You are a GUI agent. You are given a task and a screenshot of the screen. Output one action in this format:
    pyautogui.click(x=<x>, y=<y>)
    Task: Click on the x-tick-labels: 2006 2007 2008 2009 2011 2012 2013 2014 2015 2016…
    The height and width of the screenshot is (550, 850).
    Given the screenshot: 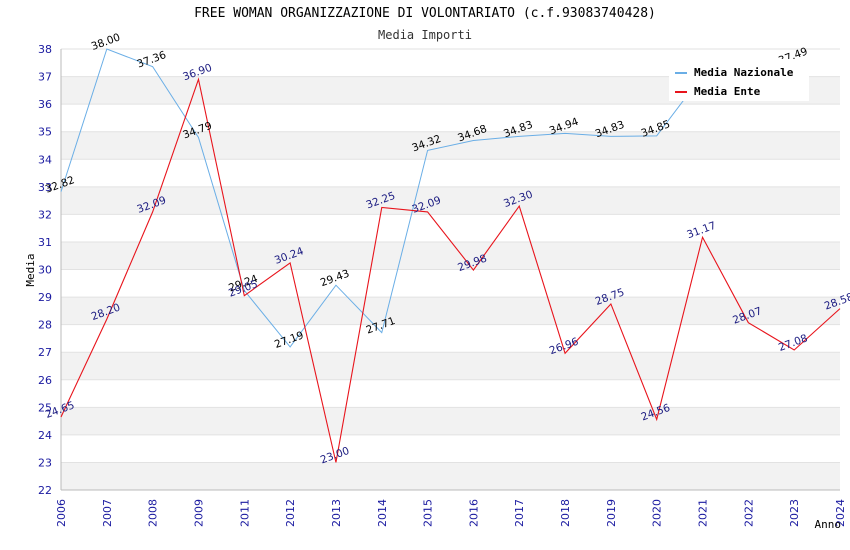 What is the action you would take?
    pyautogui.click(x=451, y=513)
    